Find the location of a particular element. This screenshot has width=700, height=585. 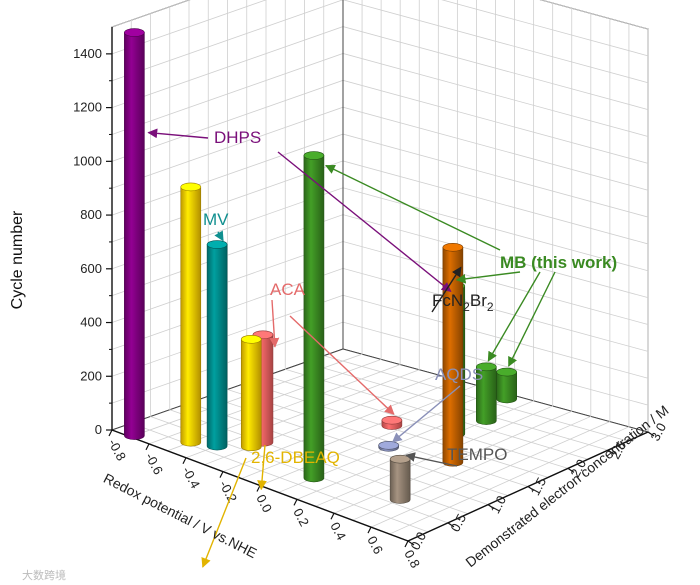

y-tick-label: 1000 is located at coordinates (87, 160).